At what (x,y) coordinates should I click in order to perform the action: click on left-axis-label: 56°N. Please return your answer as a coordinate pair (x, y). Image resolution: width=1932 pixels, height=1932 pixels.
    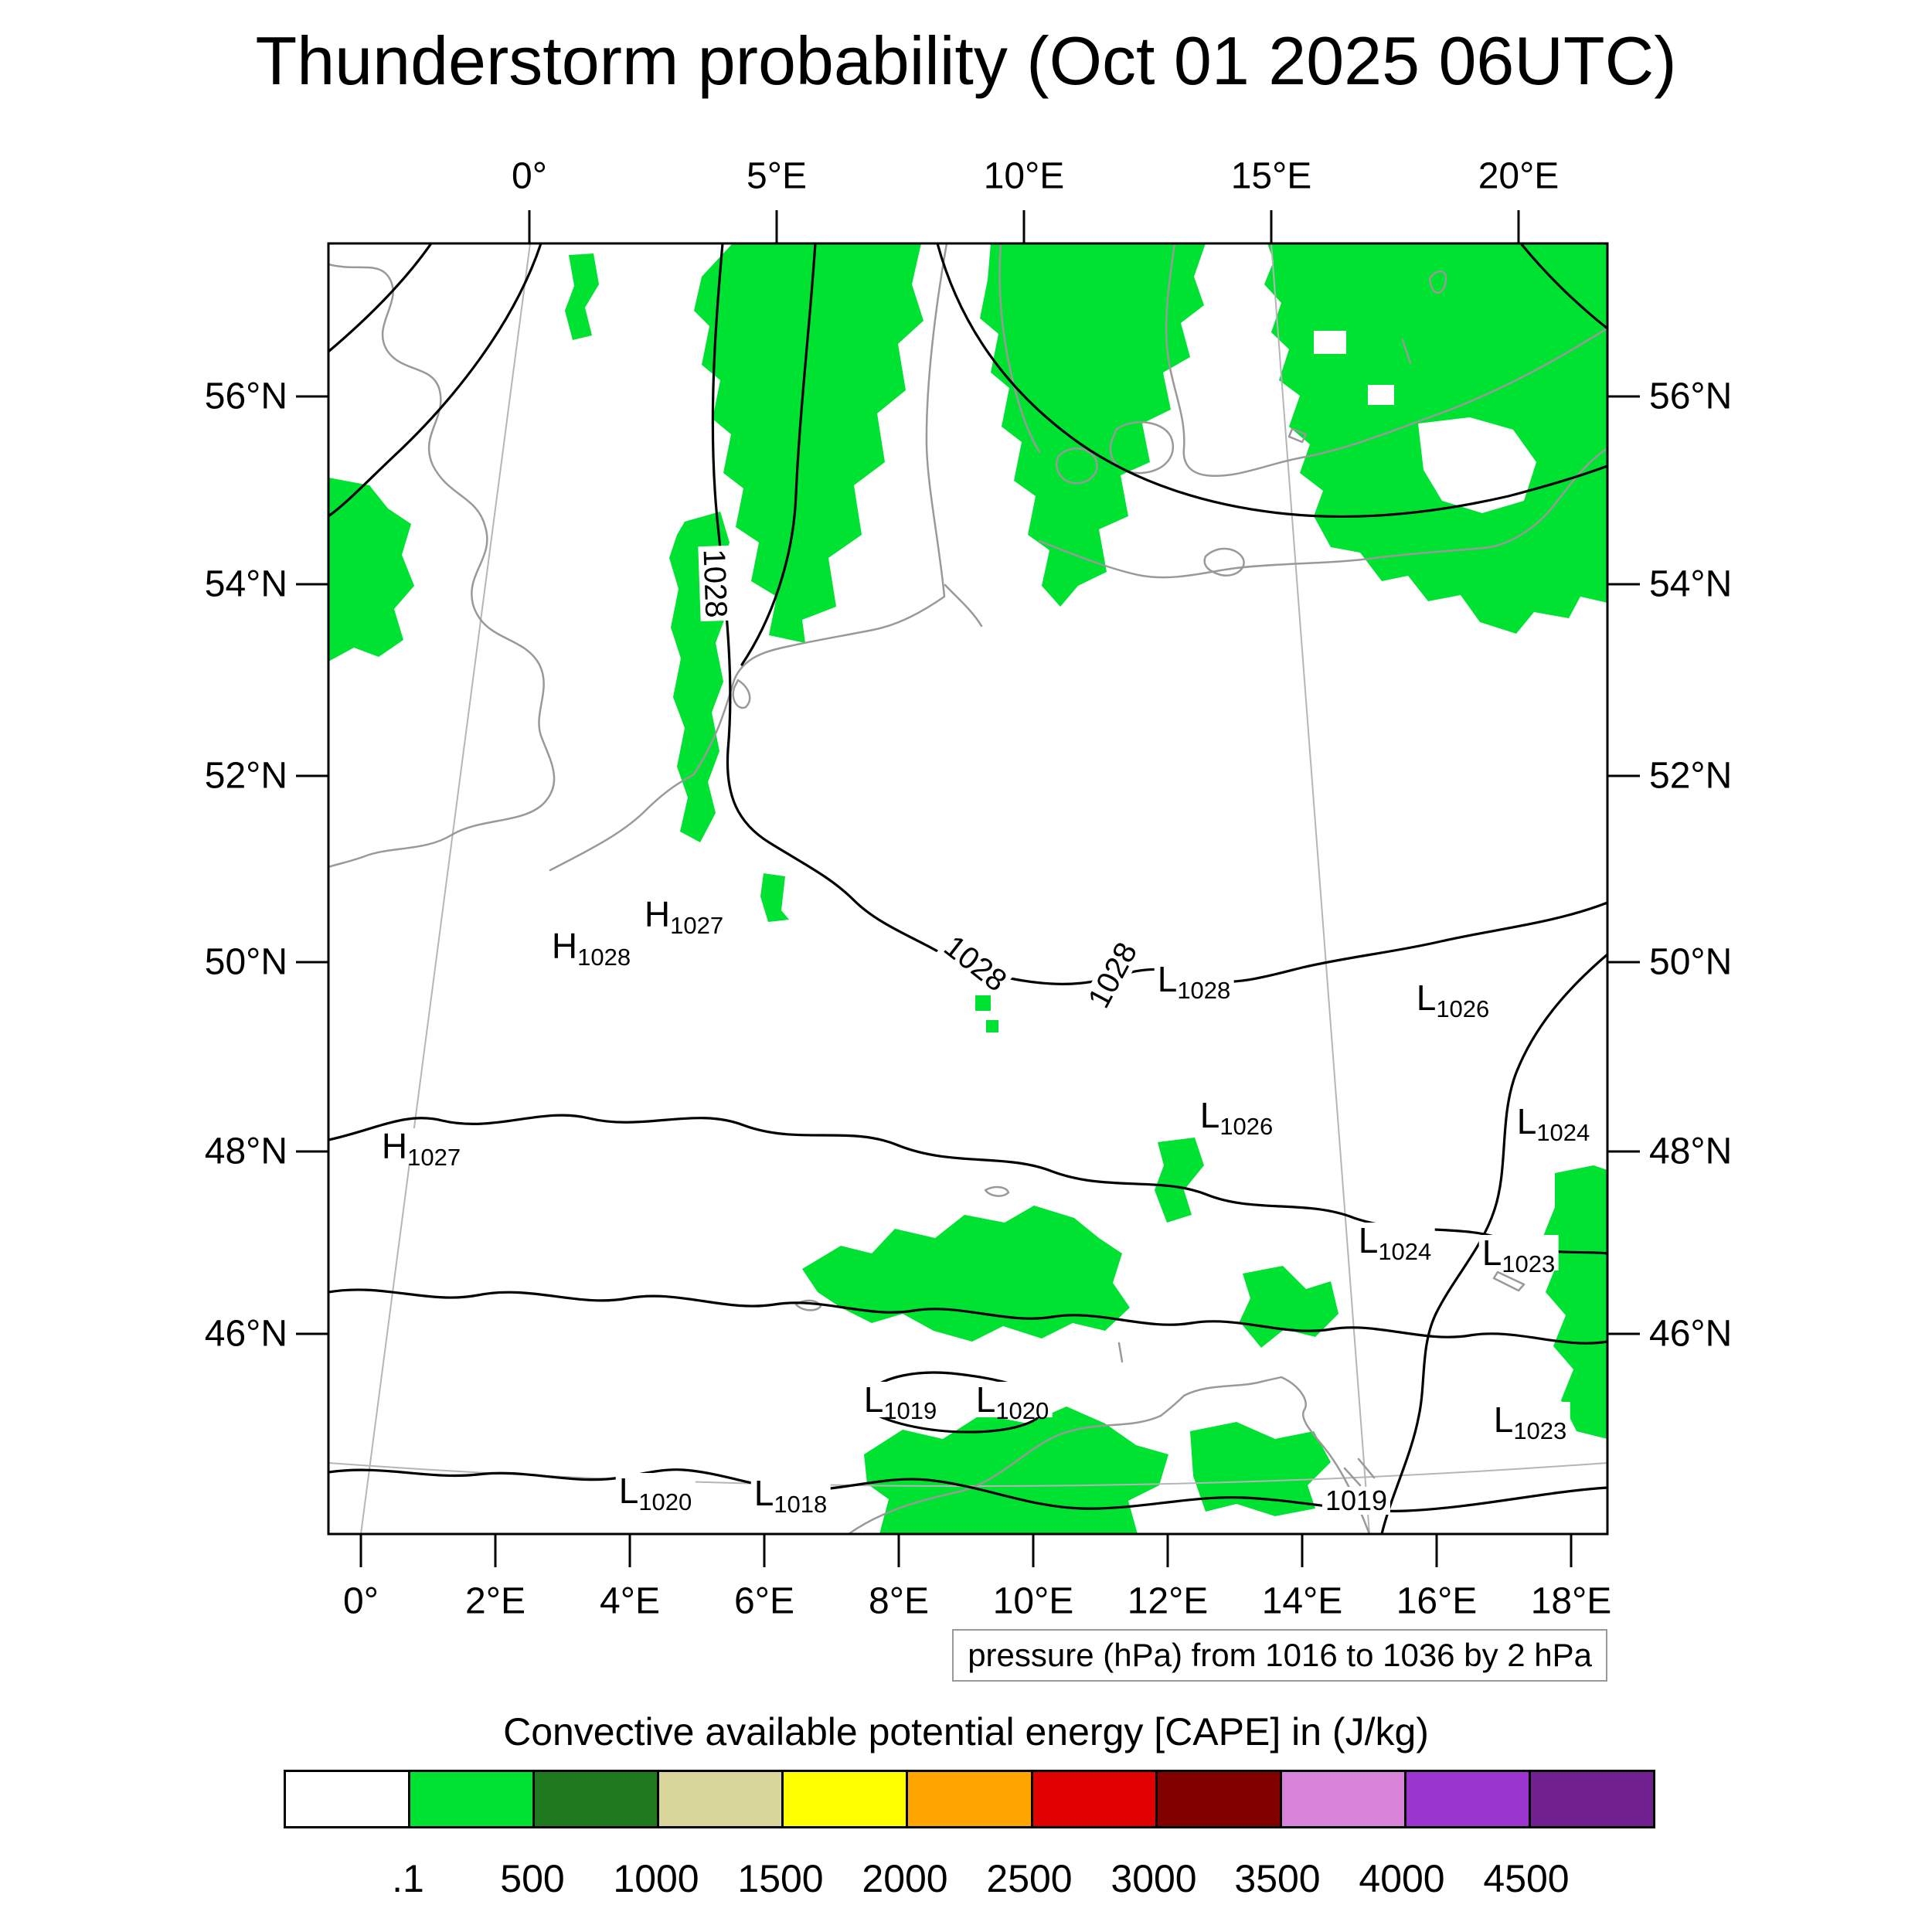
    Looking at the image, I should click on (246, 396).